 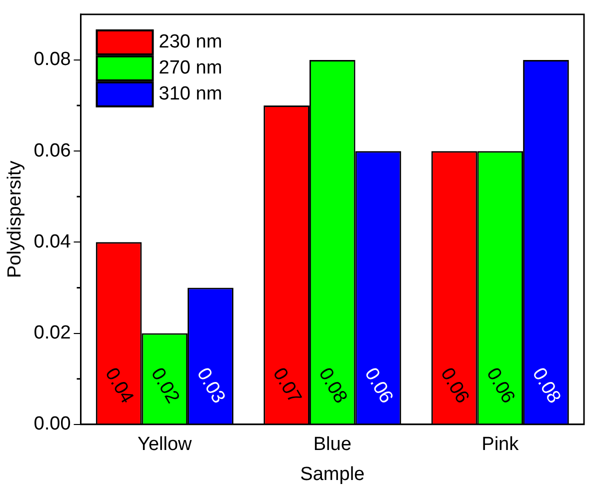 What do you see at coordinates (332, 445) in the screenshot?
I see `x-tick-label: Blue` at bounding box center [332, 445].